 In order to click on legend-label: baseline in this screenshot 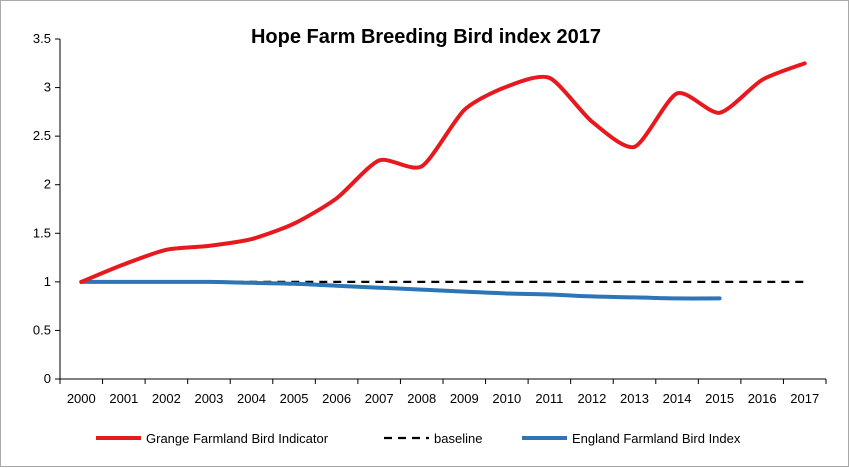, I will do `click(458, 438)`.